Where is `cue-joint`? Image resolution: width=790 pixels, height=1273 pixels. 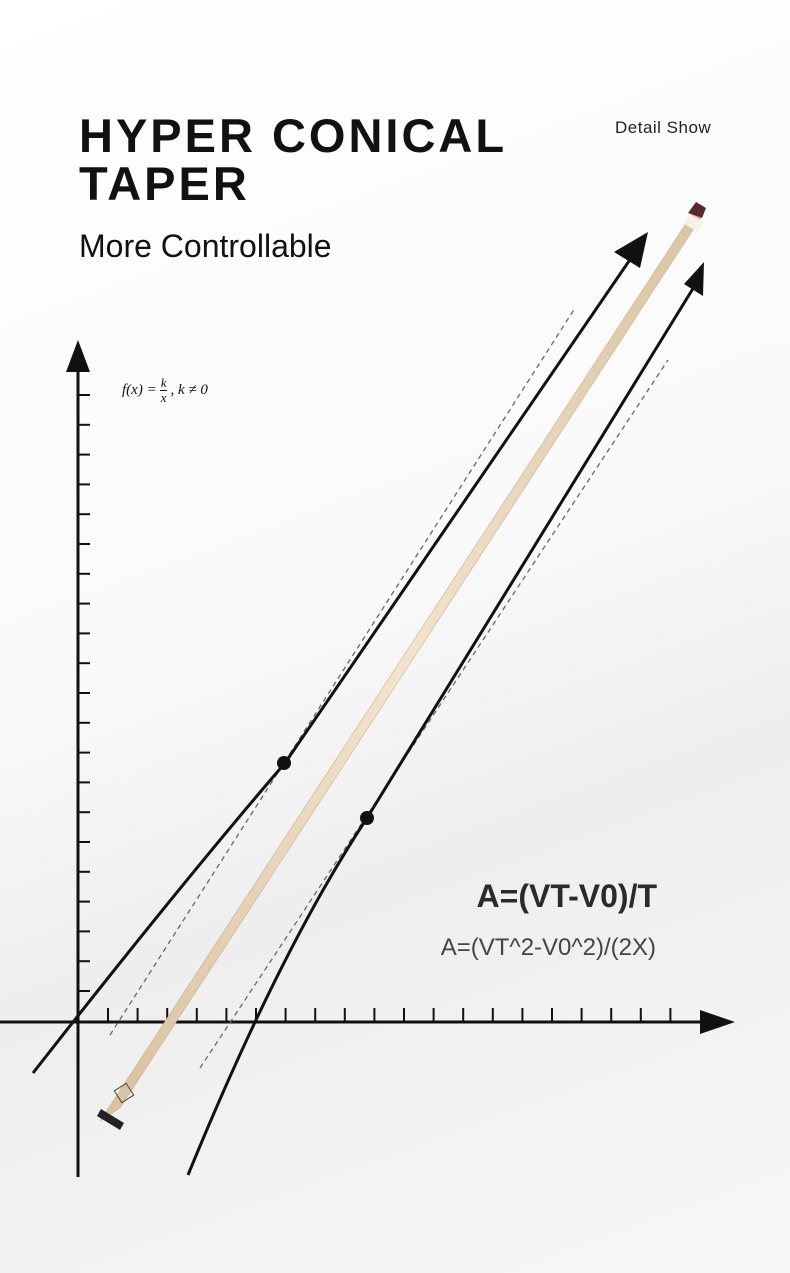
cue-joint is located at coordinates (110, 1119).